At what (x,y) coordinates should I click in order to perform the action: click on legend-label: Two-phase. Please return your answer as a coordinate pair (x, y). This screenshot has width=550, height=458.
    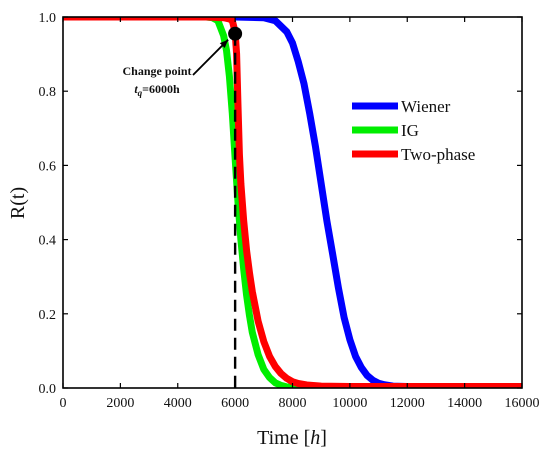
    Looking at the image, I should click on (438, 154).